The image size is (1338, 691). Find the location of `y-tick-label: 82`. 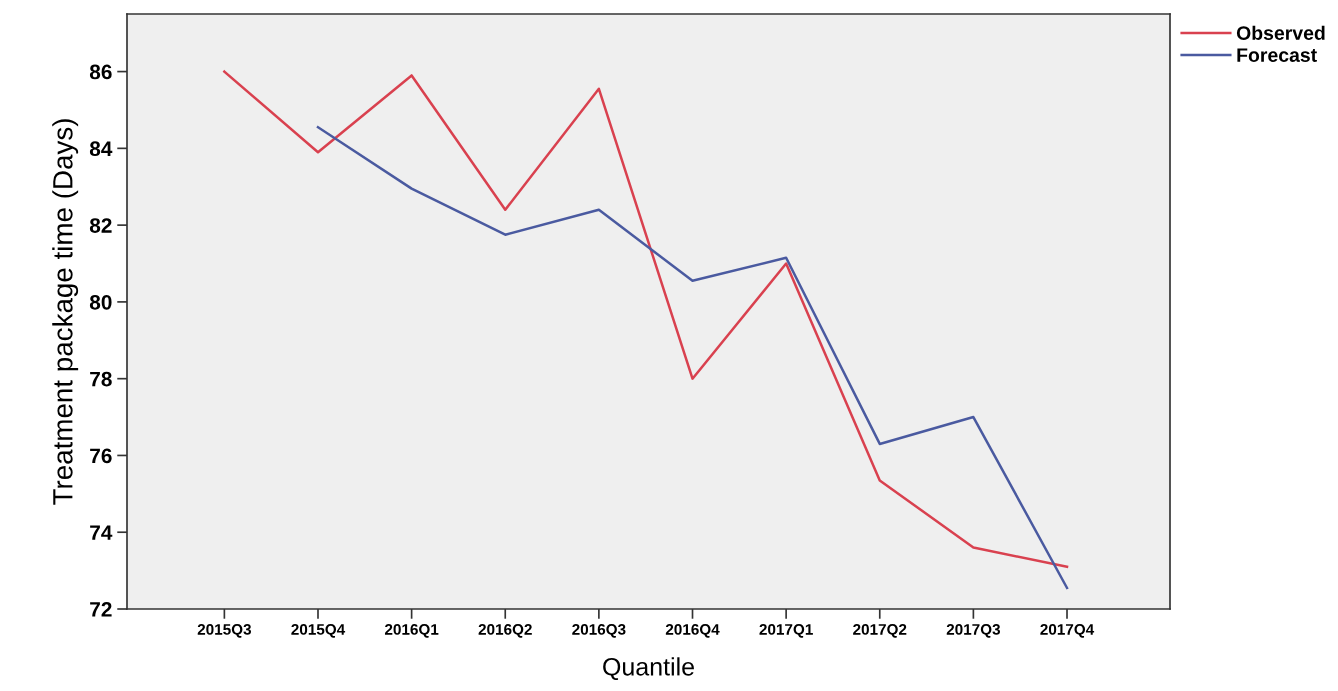

y-tick-label: 82 is located at coordinates (100, 225).